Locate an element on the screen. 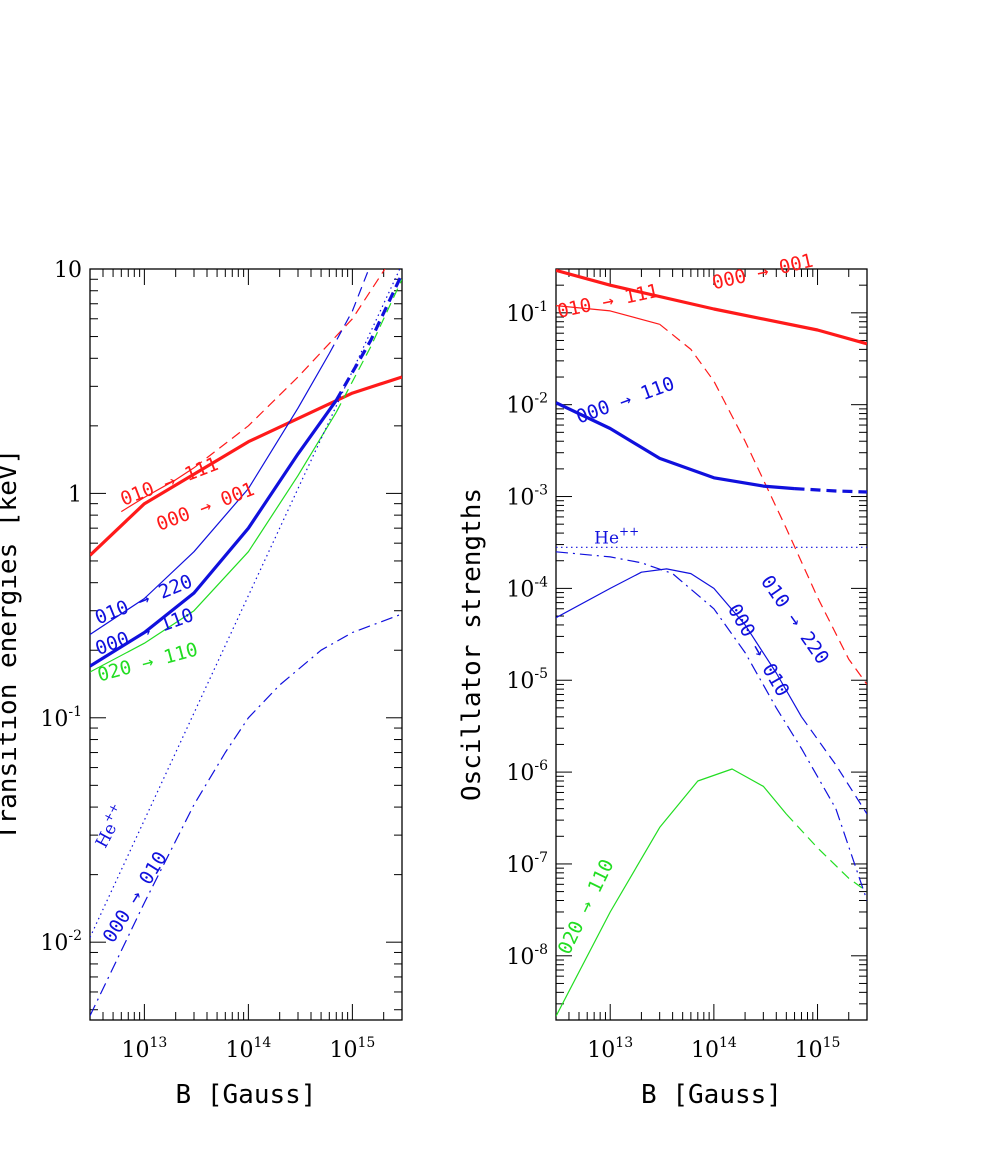 This screenshot has height=1159, width=981. label-text: 010 → 111 is located at coordinates (607, 301).